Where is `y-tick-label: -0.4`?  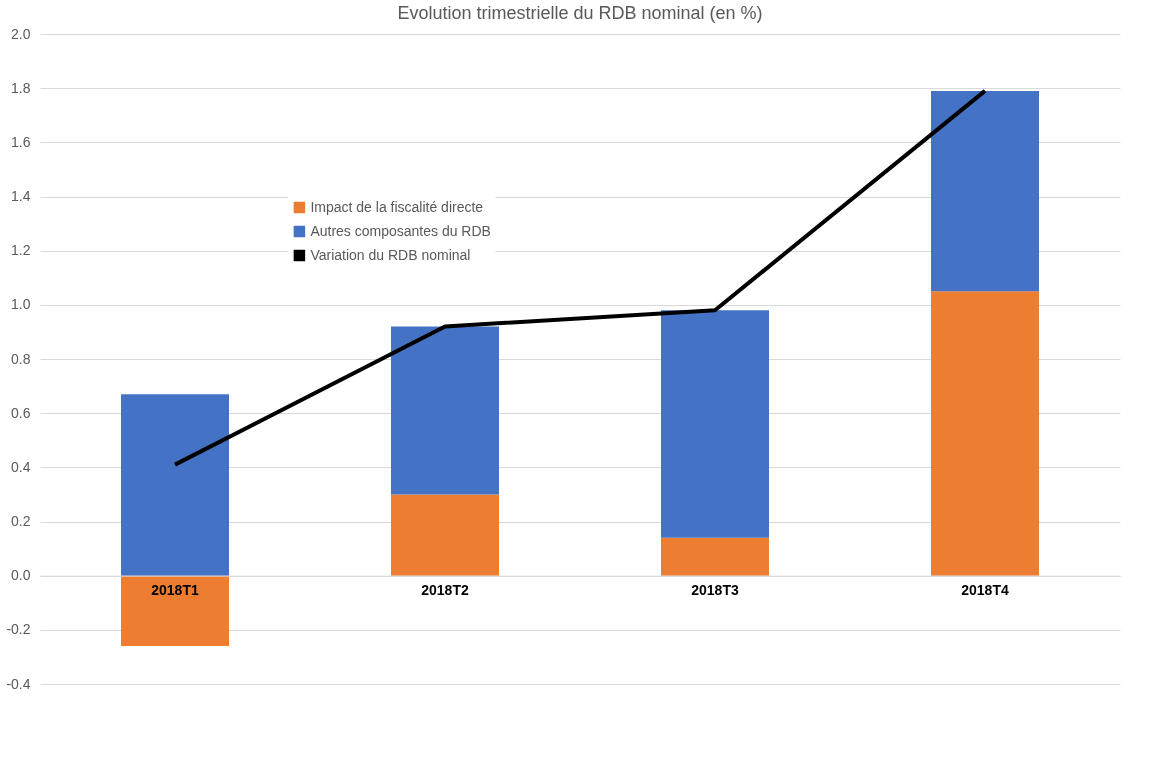 y-tick-label: -0.4 is located at coordinates (18, 683).